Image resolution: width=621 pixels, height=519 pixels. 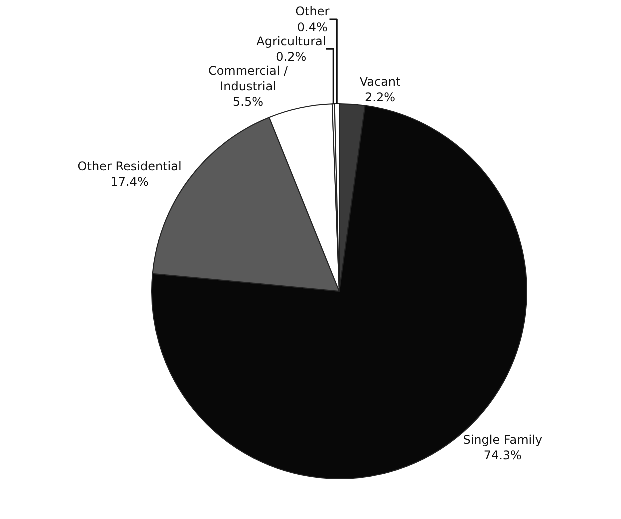 I want to click on slice-label: Agricultural, so click(x=291, y=41).